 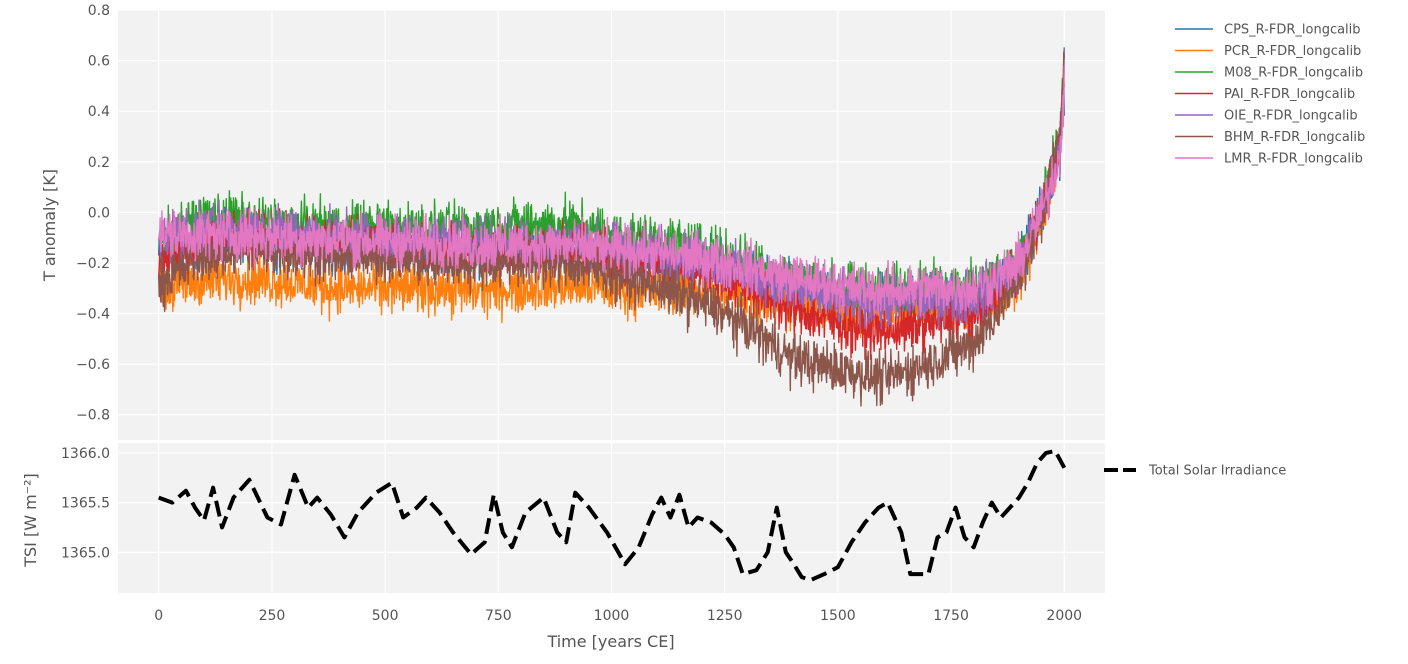 I want to click on temperature-y-tick-label: 0.0, so click(x=99, y=213).